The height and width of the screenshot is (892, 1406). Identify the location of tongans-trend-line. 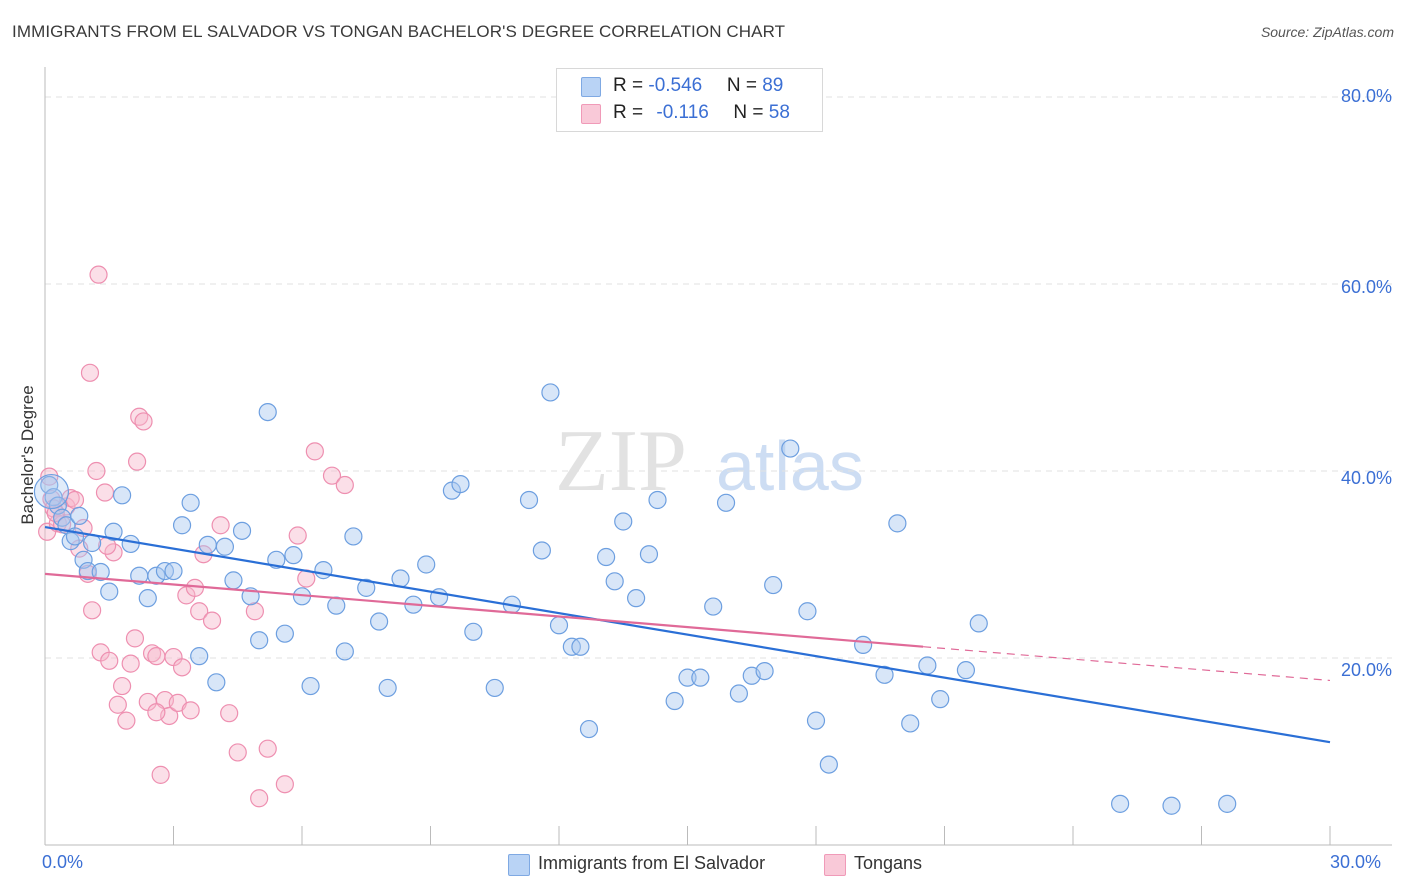
(484, 610).